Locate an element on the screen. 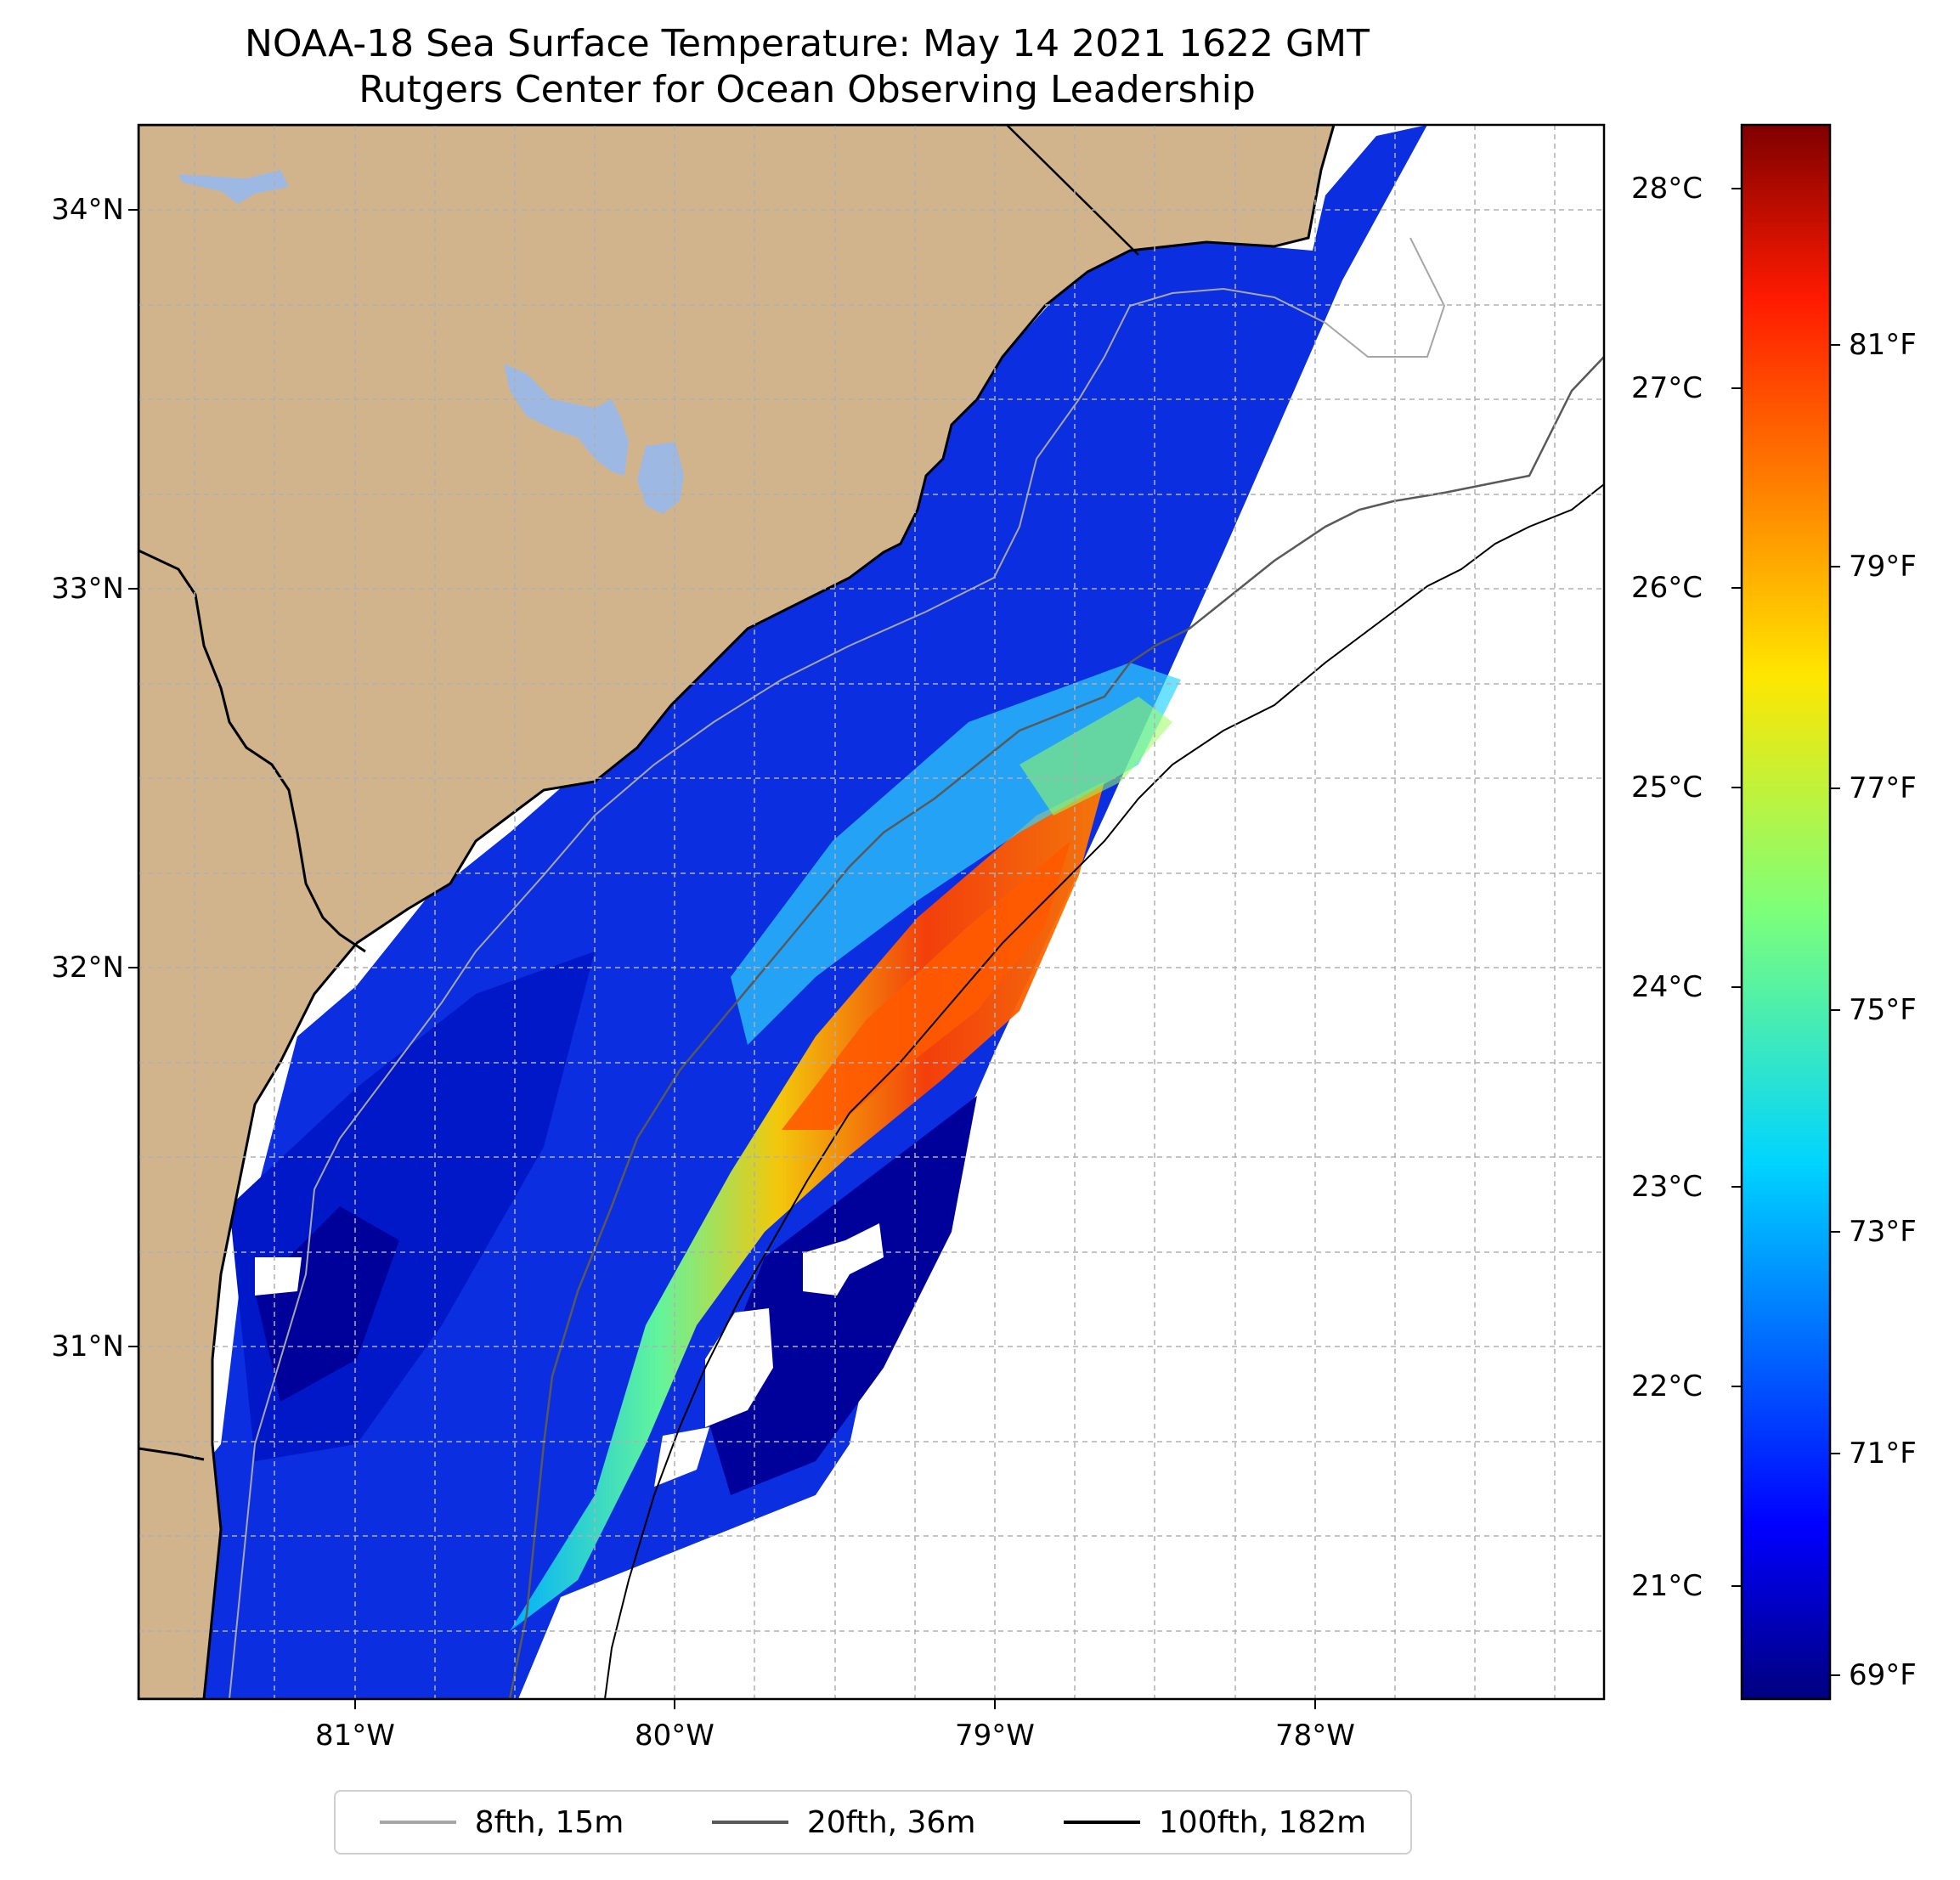 This screenshot has width=1960, height=1880. colorbar-celsius-label: 23°C is located at coordinates (1667, 1187).